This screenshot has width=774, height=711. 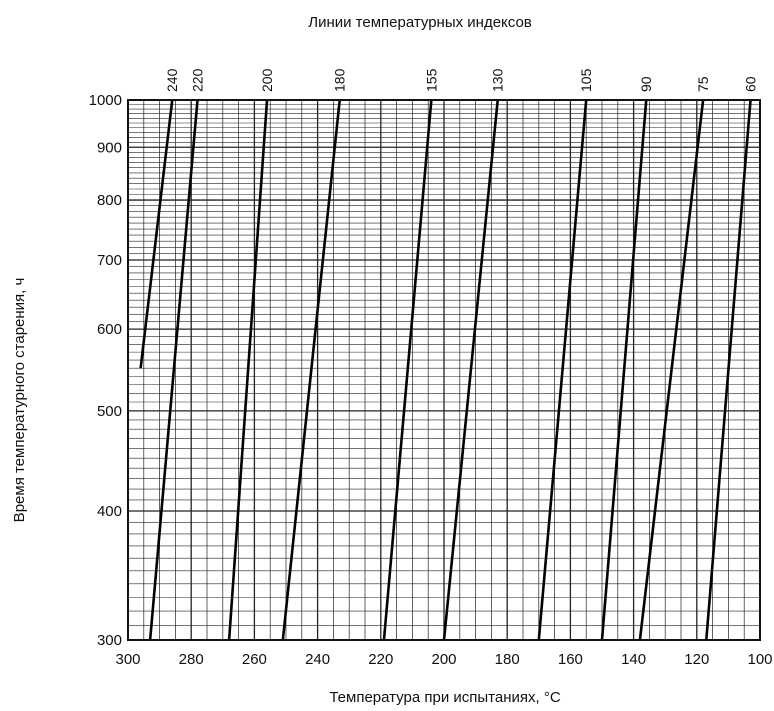 What do you see at coordinates (380, 659) in the screenshot?
I see `x-tick-label: 220` at bounding box center [380, 659].